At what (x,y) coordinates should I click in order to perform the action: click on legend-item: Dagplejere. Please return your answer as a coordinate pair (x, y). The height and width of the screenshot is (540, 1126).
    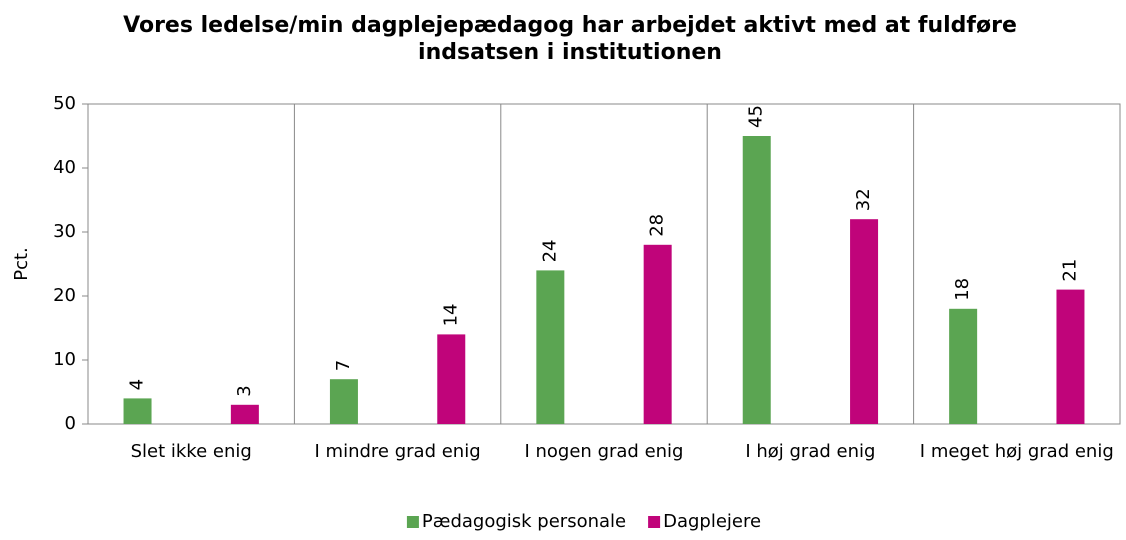
    Looking at the image, I should click on (704, 521).